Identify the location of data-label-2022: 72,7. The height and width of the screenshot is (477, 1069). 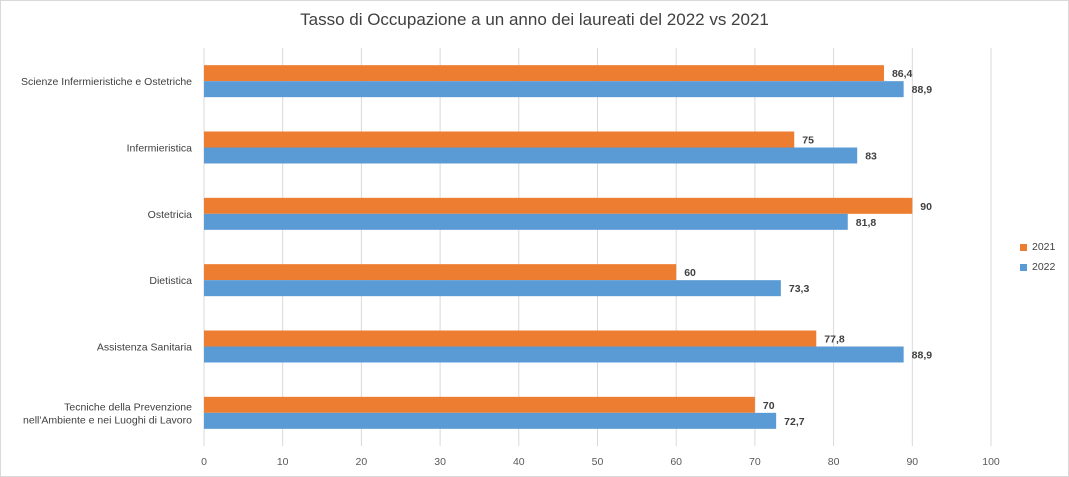
(794, 422).